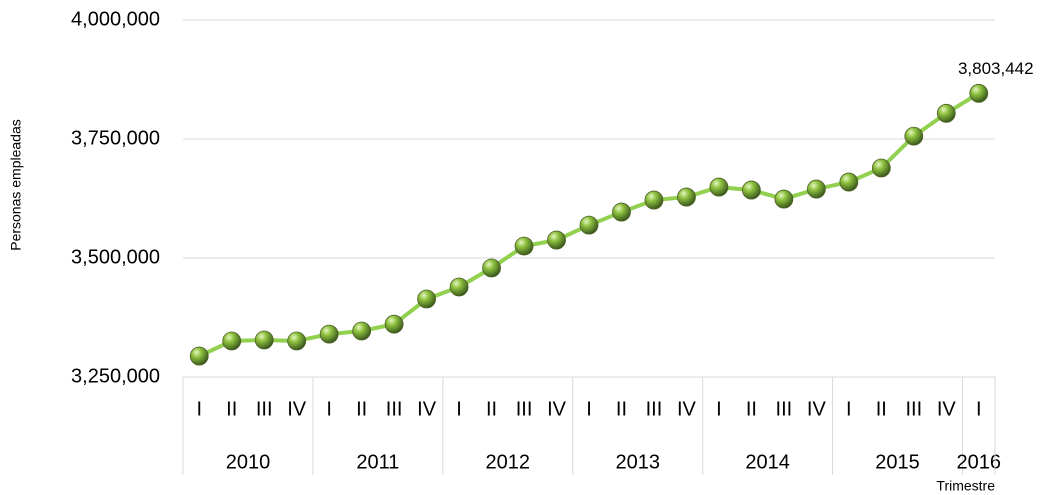 This screenshot has height=495, width=1042. Describe the element at coordinates (16, 185) in the screenshot. I see `y-axis-label: Personas empleadas` at that location.